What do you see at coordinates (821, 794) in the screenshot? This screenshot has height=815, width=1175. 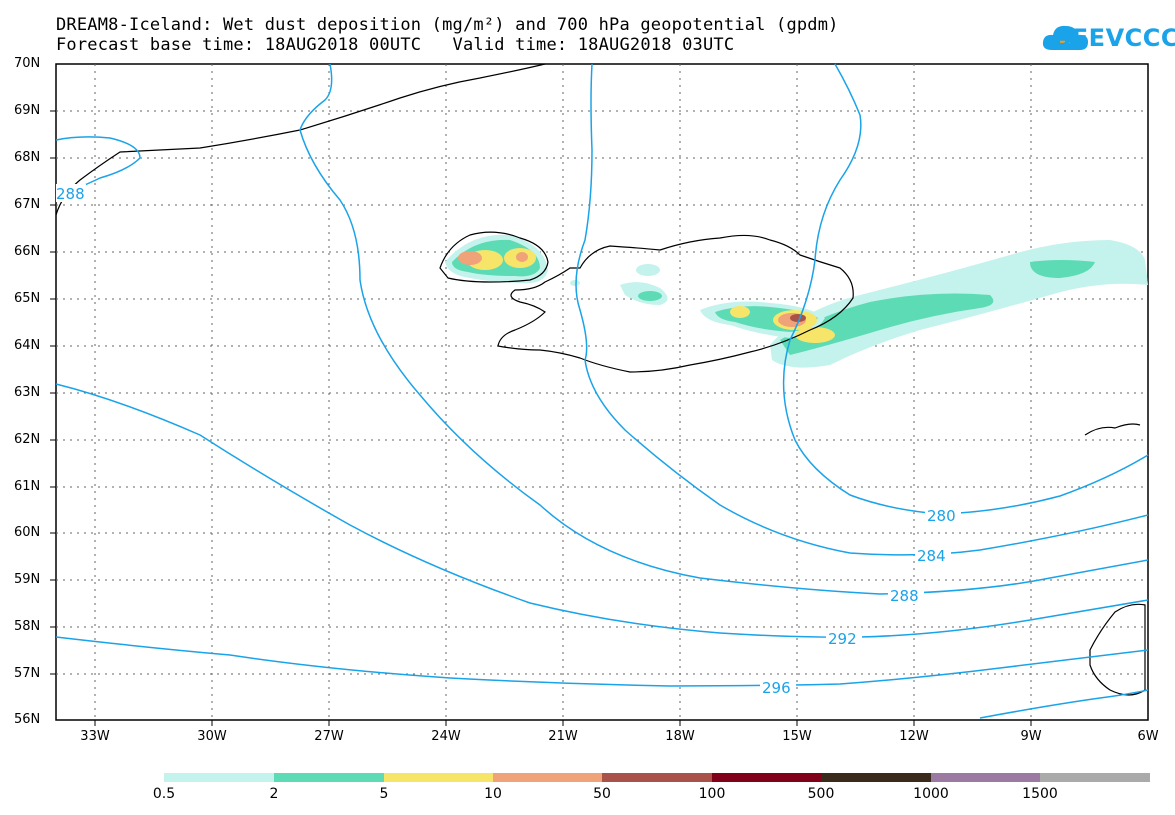 I see `legend-label: 500` at bounding box center [821, 794].